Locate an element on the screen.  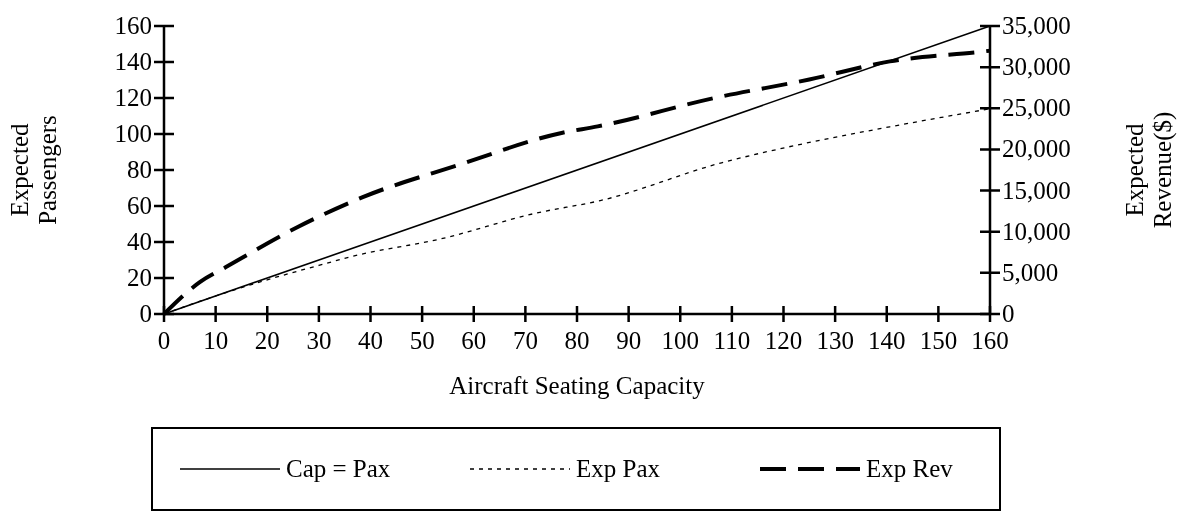
y-tick-label: 60 is located at coordinates (139, 205).